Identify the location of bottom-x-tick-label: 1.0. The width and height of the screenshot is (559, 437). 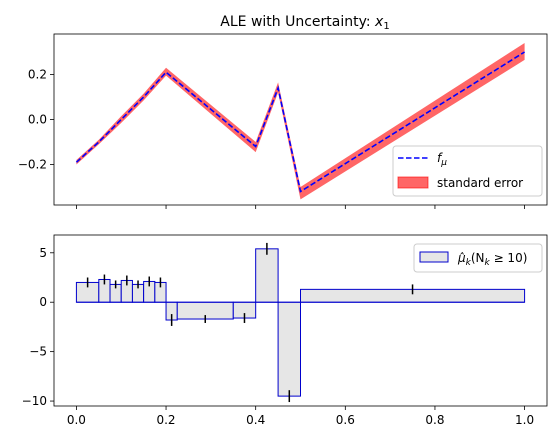
(524, 420).